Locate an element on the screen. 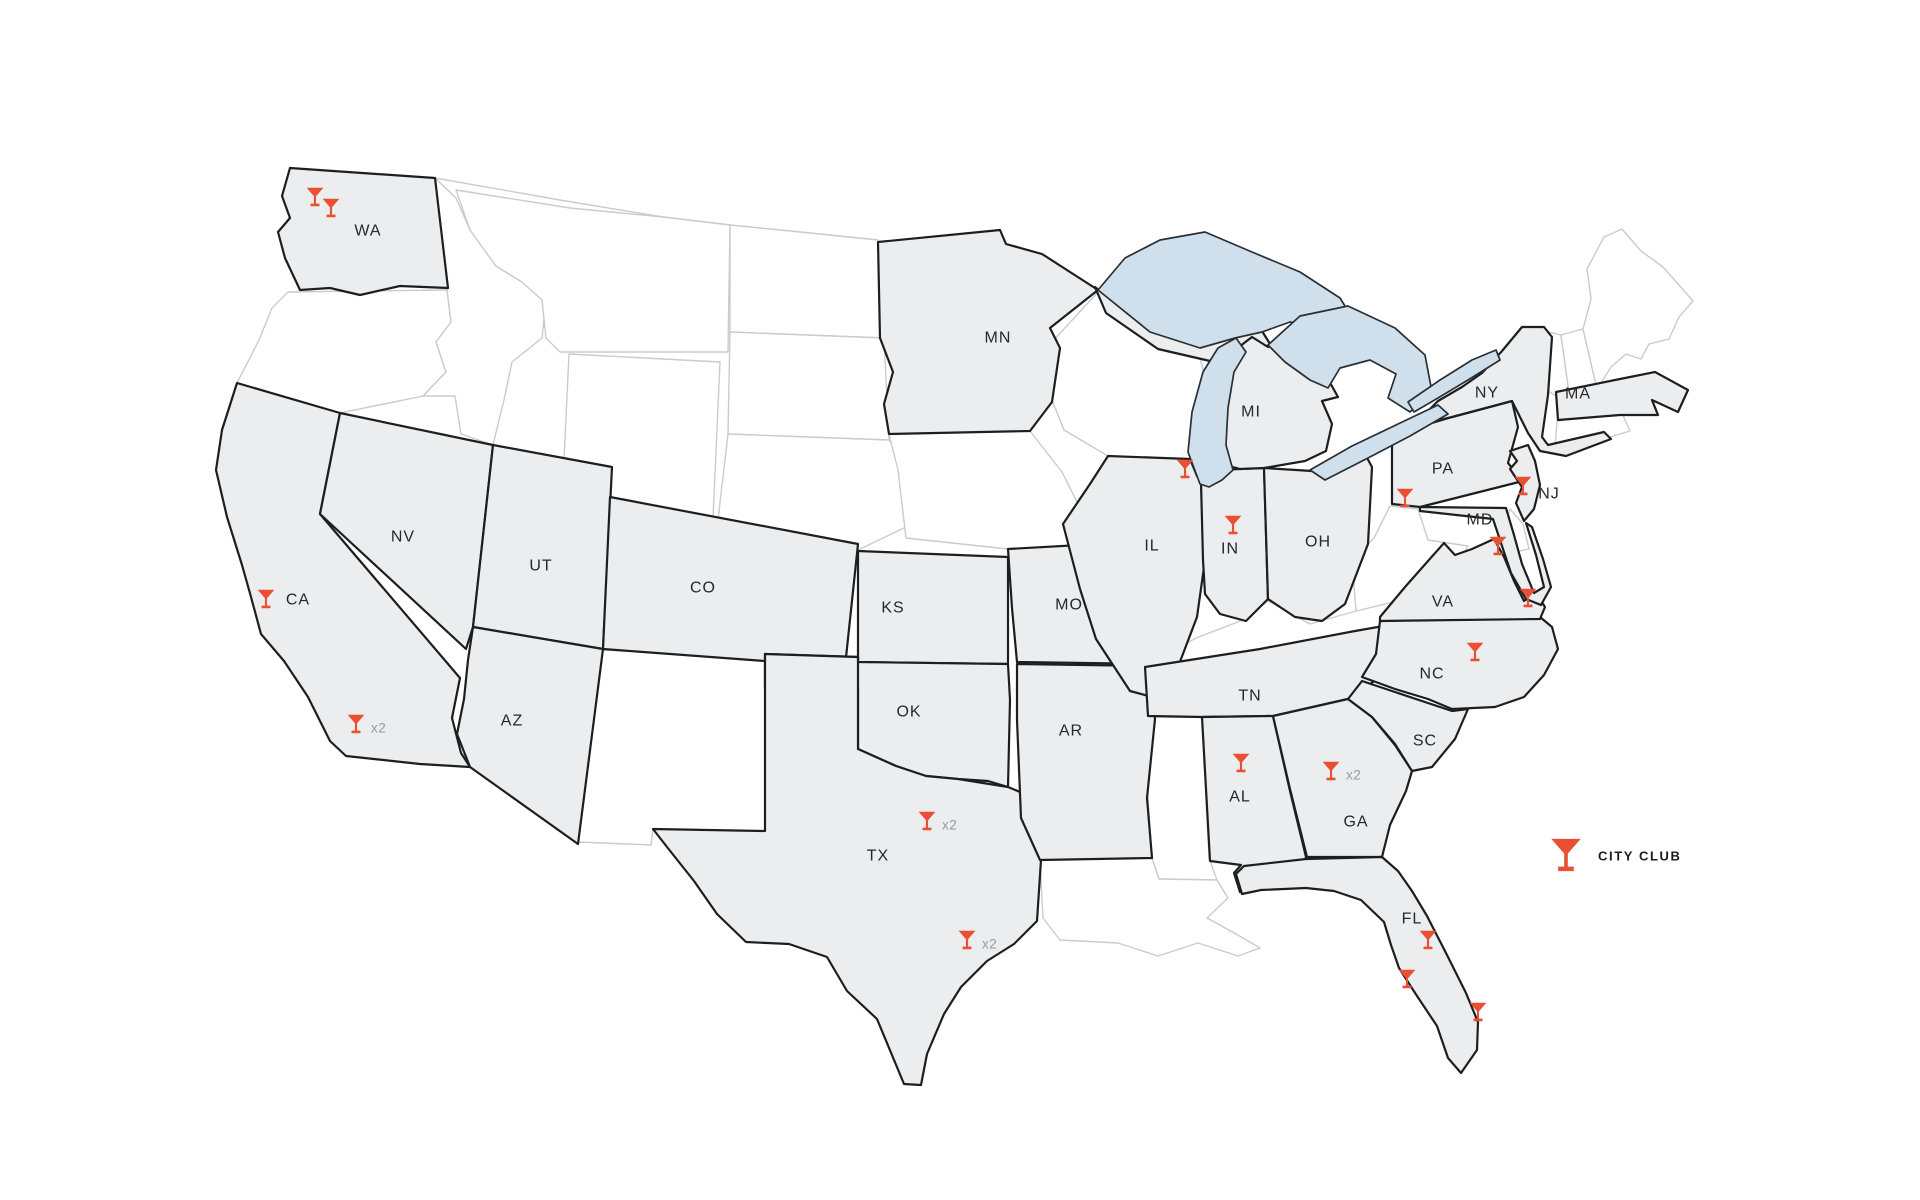 The width and height of the screenshot is (1920, 1200). state-sc is located at coordinates (1408, 726).